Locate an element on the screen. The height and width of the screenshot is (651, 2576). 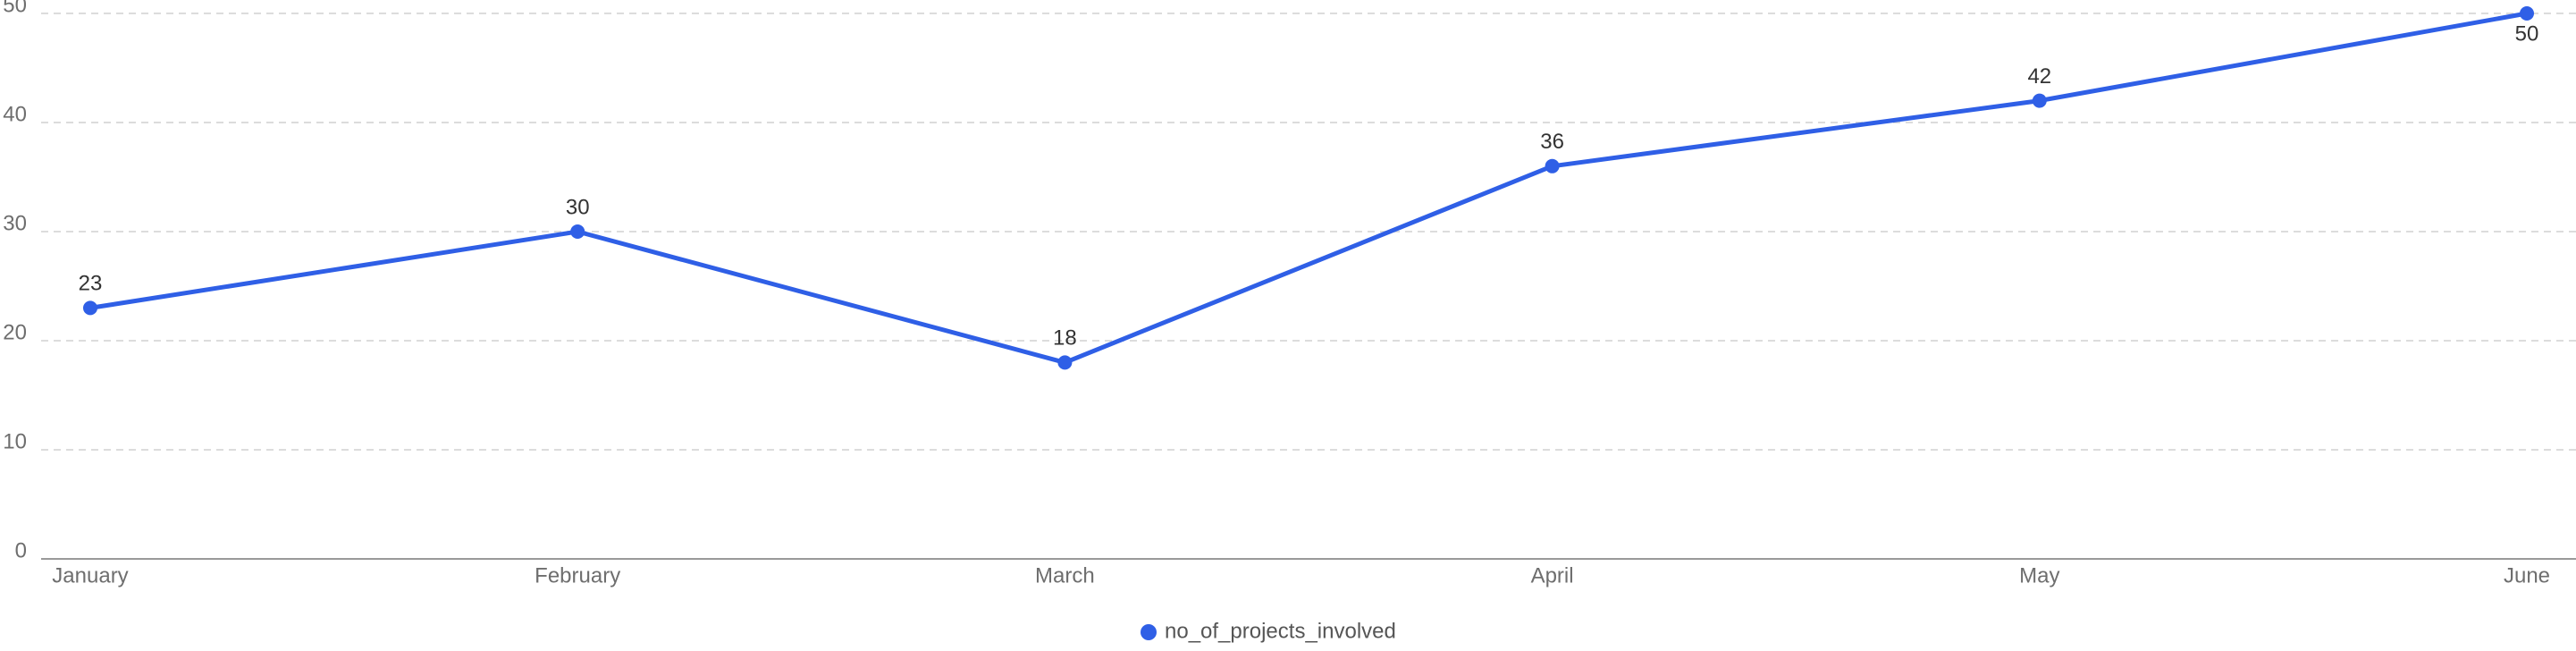
legend-marker is located at coordinates (1149, 632).